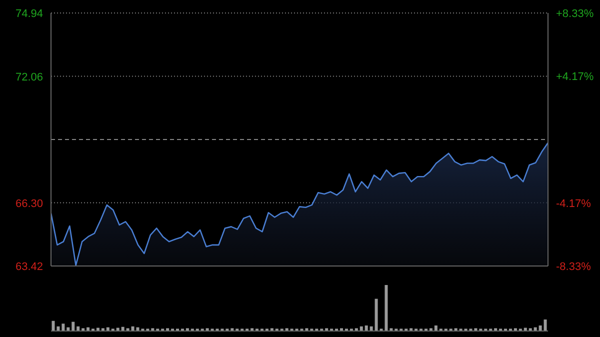 This screenshot has height=337, width=600. Describe the element at coordinates (29, 14) in the screenshot. I see `y-tick-label: 74.94` at that location.